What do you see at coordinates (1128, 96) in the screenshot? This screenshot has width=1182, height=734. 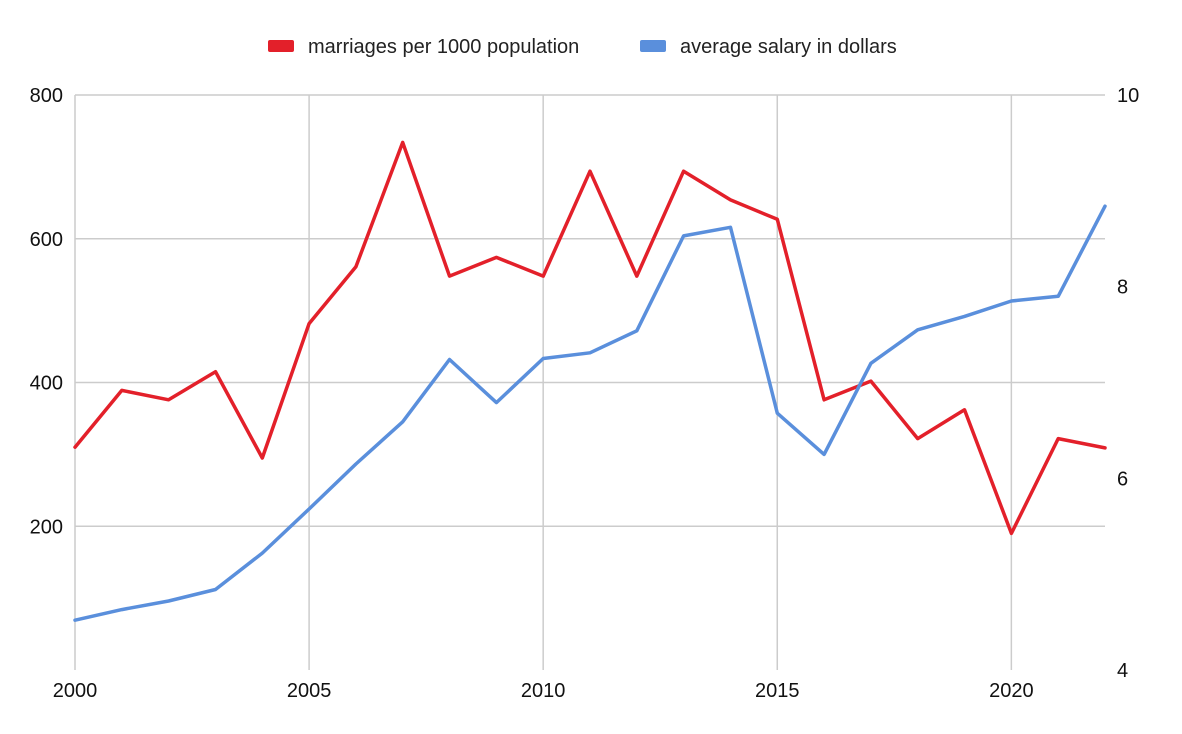 I see `y-right-tick-label: 10` at bounding box center [1128, 96].